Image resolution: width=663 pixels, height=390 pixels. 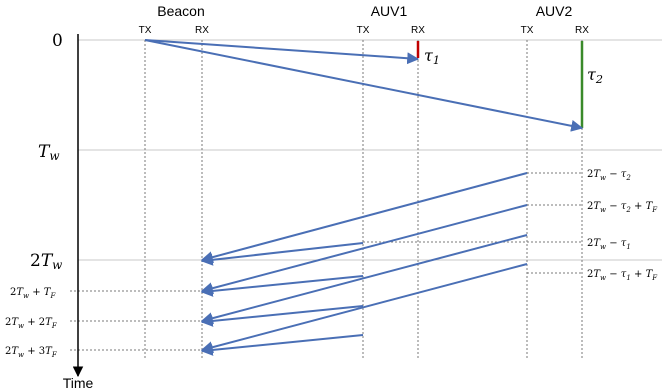 What do you see at coordinates (282, 52) in the screenshot?
I see `arrow-beacon-to-auv1` at bounding box center [282, 52].